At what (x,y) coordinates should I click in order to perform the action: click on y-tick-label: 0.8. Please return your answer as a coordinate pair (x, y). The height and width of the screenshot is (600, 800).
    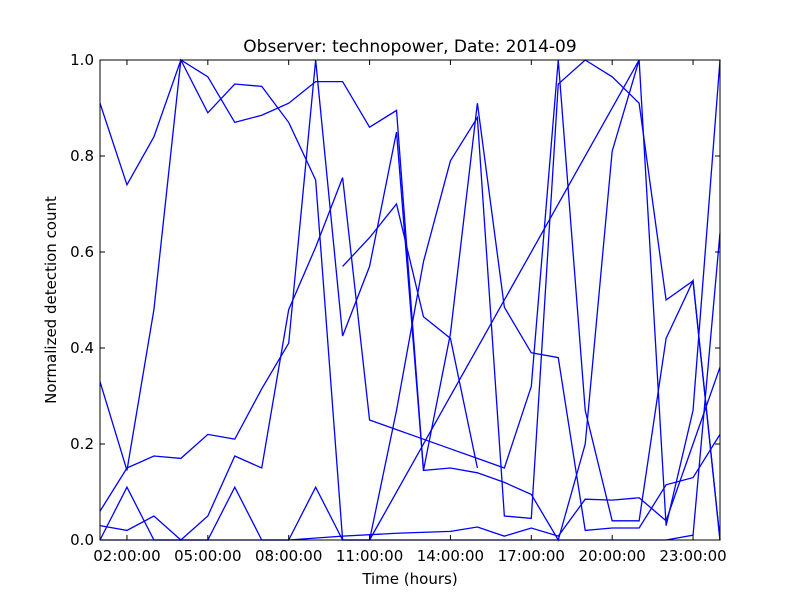
    Looking at the image, I should click on (82, 156).